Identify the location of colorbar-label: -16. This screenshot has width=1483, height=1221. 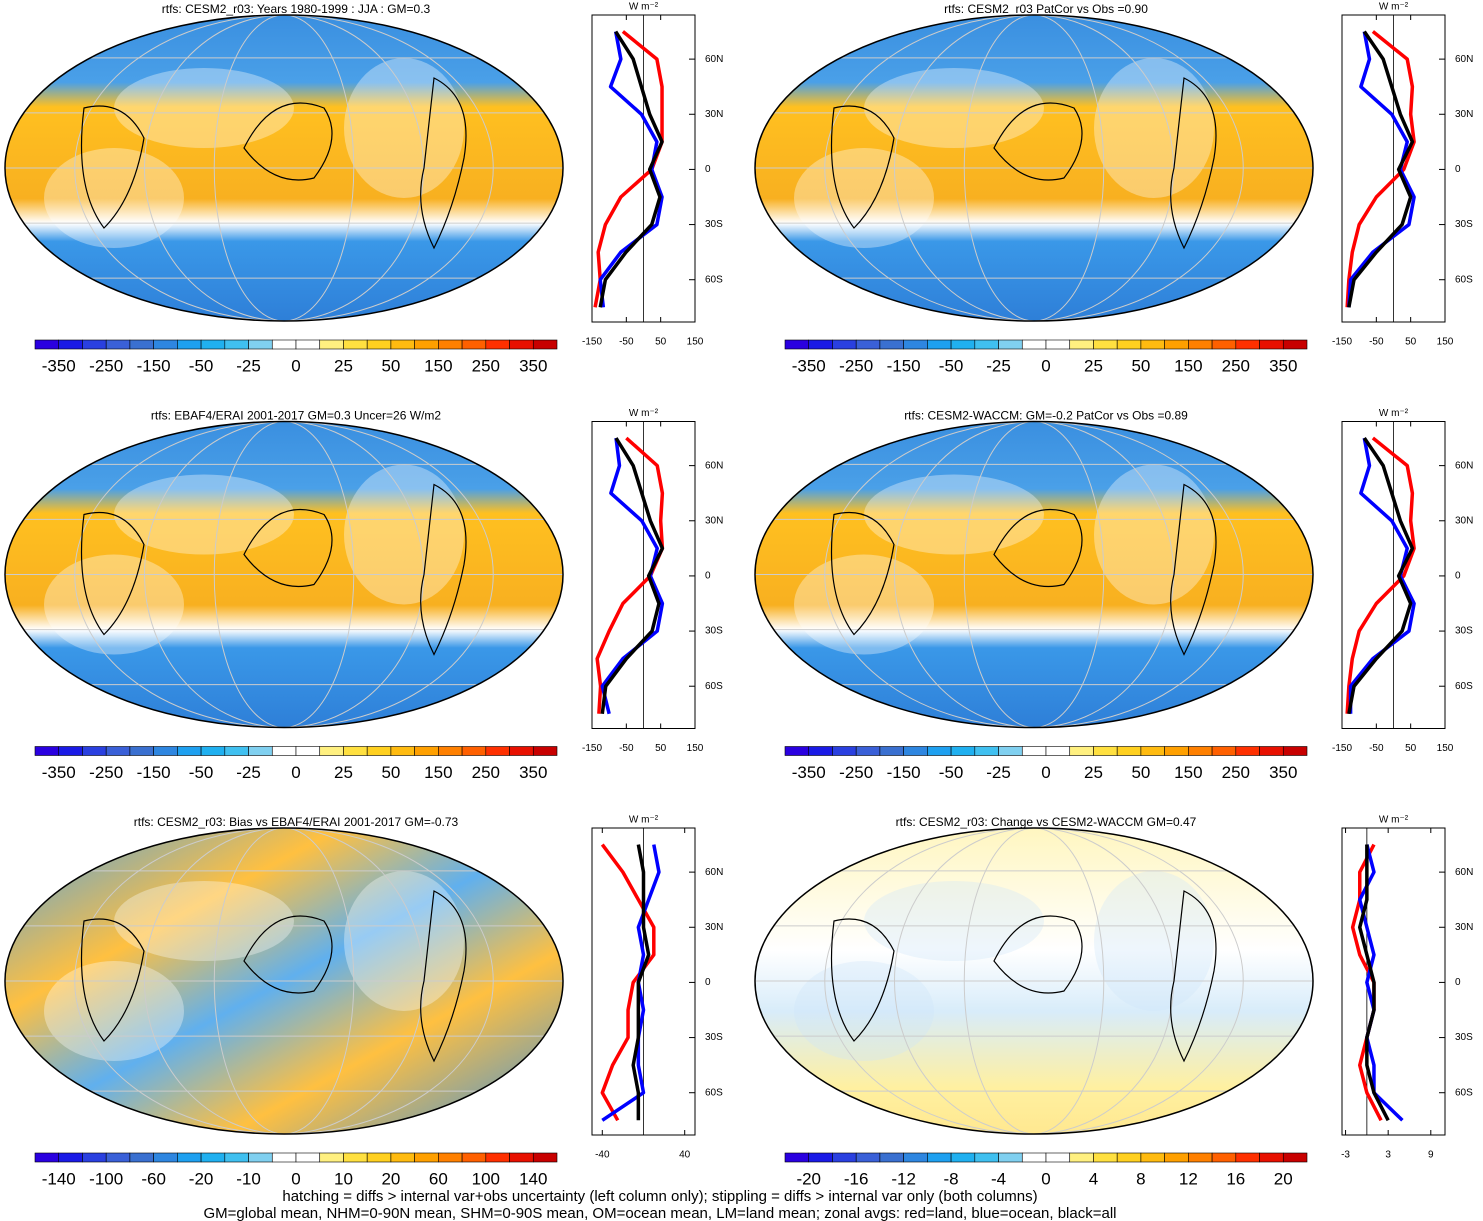
(856, 1178).